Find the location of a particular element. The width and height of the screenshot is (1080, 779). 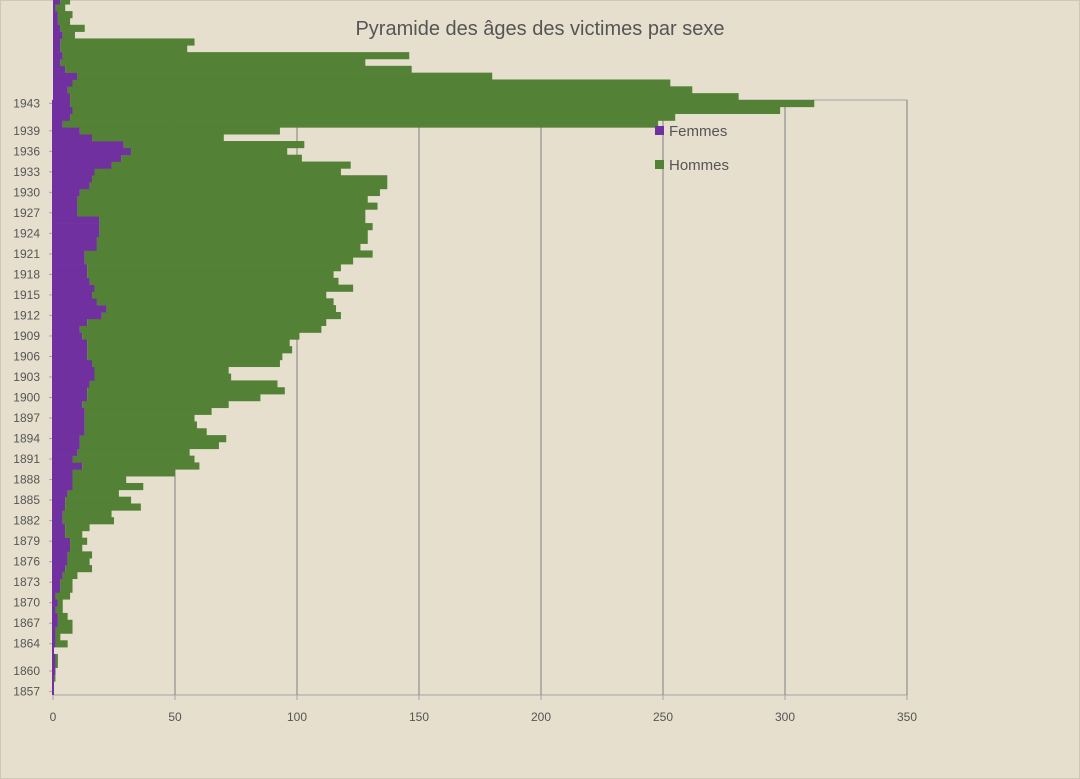

y-tick-label: 1867 is located at coordinates (26, 623).